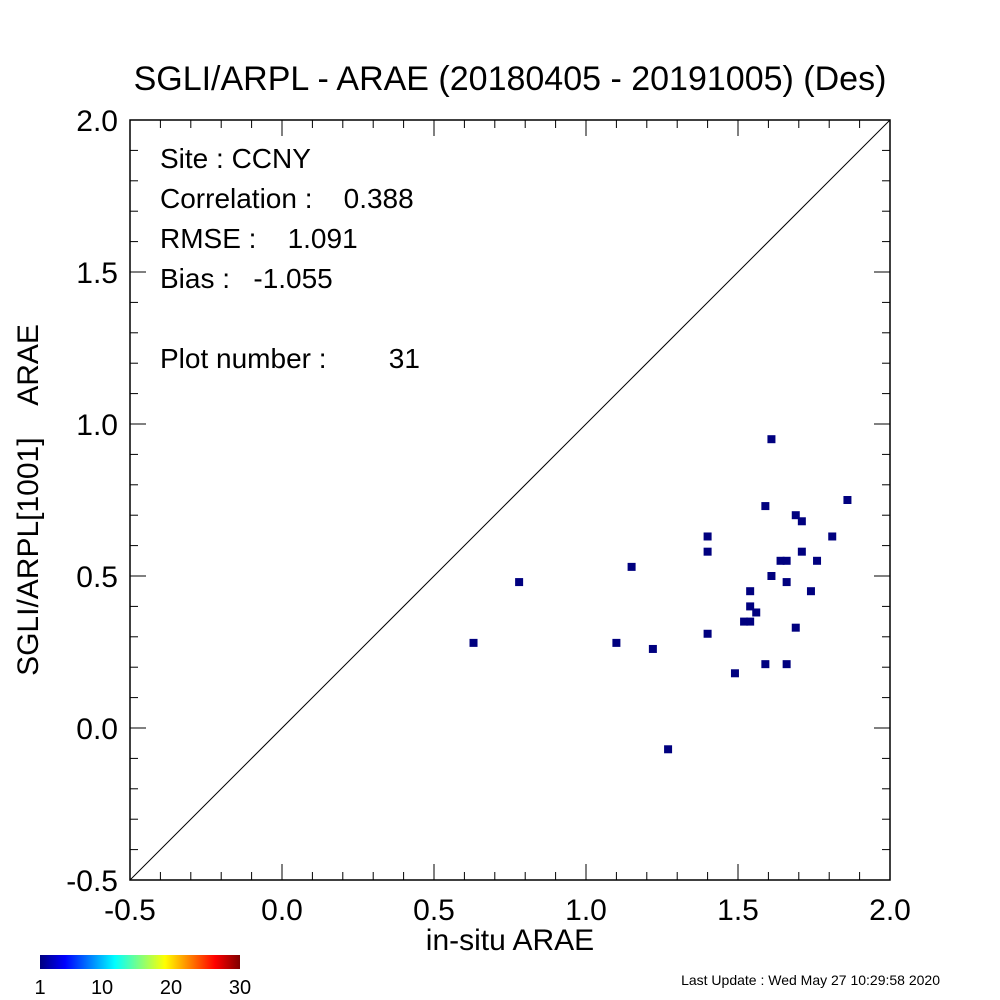  I want to click on y-tick-label: 0.0, so click(97, 729).